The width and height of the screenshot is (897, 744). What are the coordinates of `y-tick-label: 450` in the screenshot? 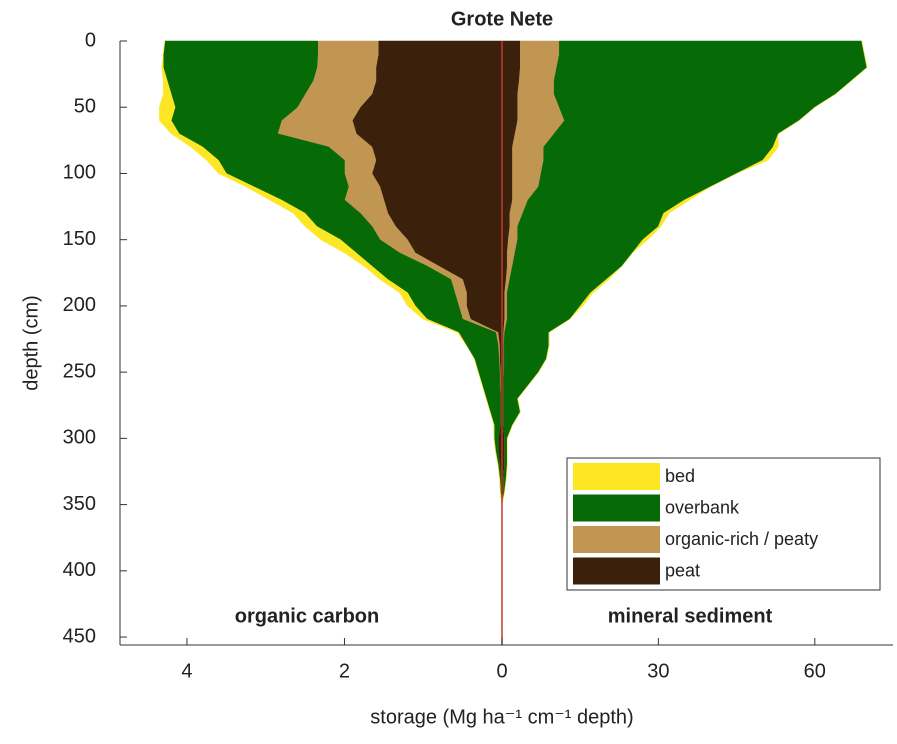 It's located at (79, 636).